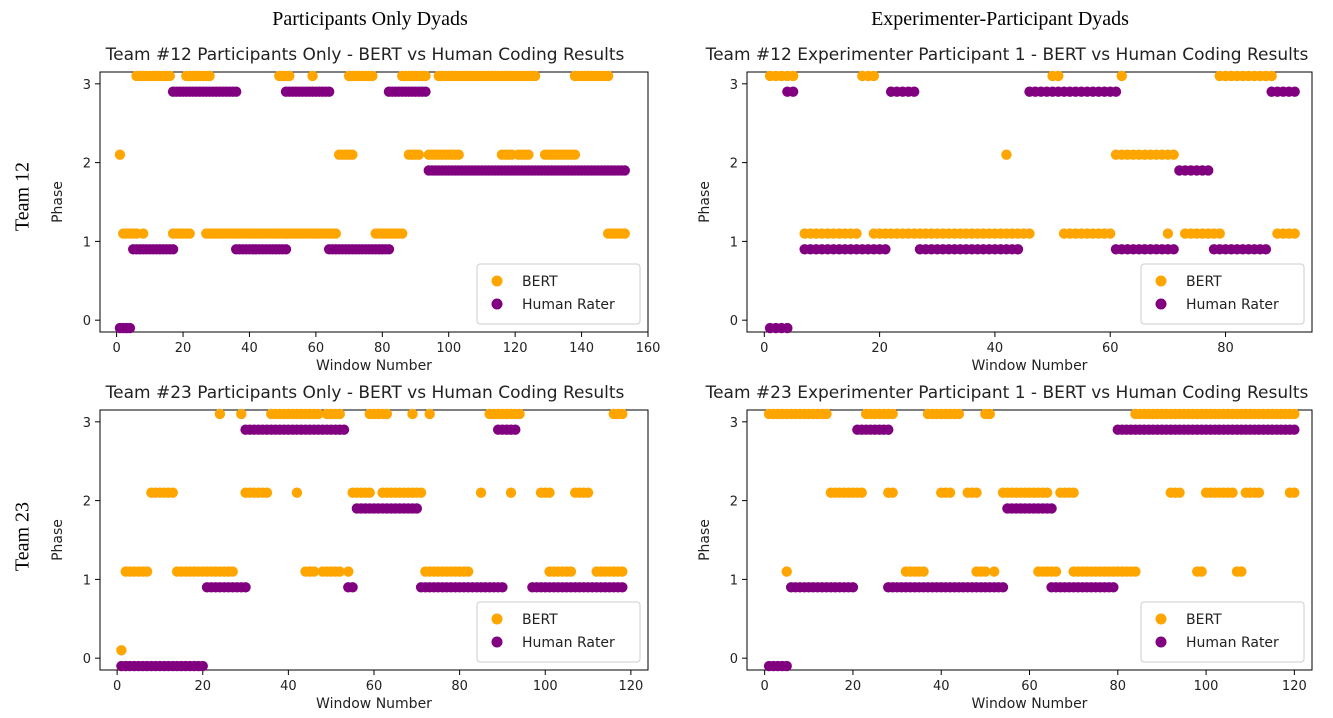 This screenshot has width=1333, height=718. What do you see at coordinates (382, 348) in the screenshot?
I see `x-tick-label: 80` at bounding box center [382, 348].